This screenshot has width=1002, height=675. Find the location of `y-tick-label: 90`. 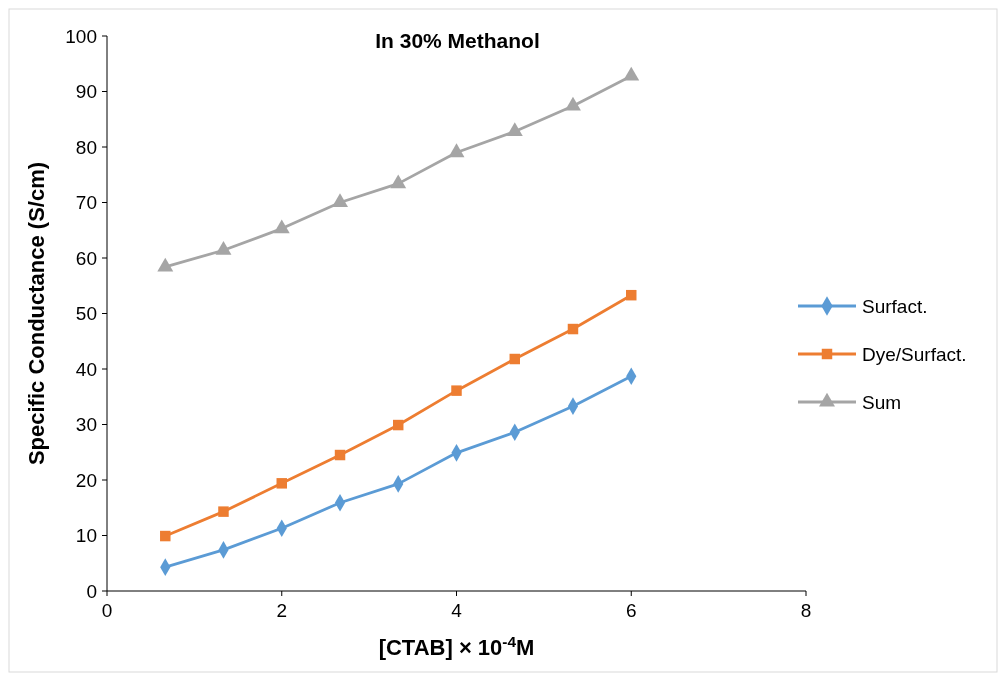

y-tick-label: 90 is located at coordinates (86, 92).